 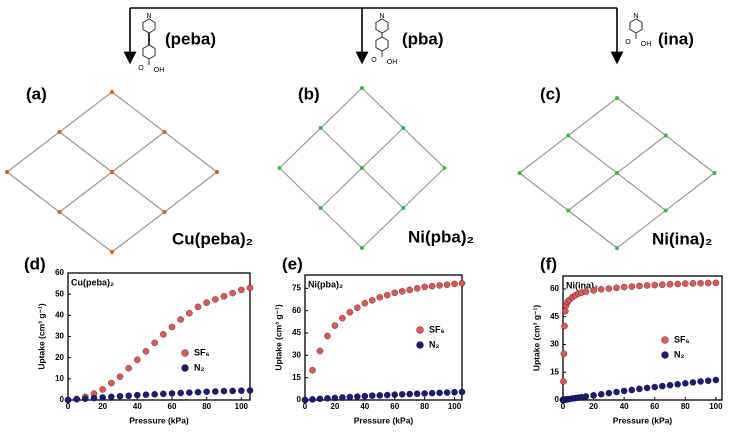 I want to click on framework-label: Ni(pba)₂, so click(x=441, y=236).